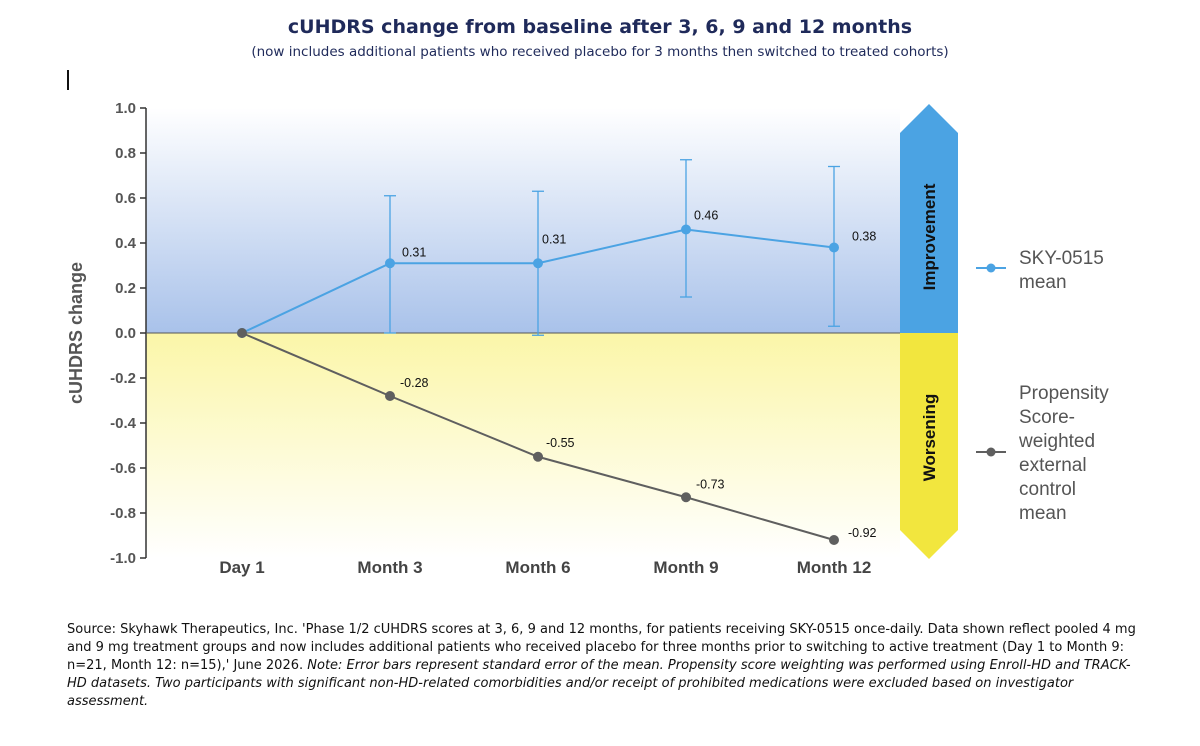 The height and width of the screenshot is (746, 1200). I want to click on y-tick-label: 1.0, so click(125, 108).